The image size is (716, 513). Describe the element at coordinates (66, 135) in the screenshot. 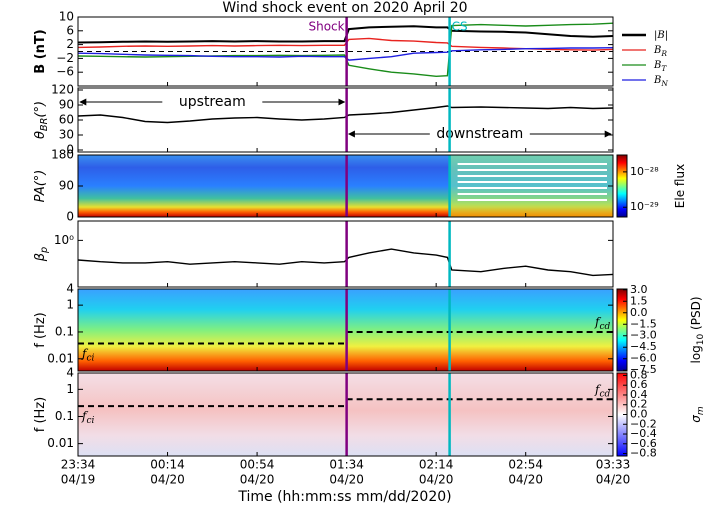

I see `y-tick-label: 30` at that location.